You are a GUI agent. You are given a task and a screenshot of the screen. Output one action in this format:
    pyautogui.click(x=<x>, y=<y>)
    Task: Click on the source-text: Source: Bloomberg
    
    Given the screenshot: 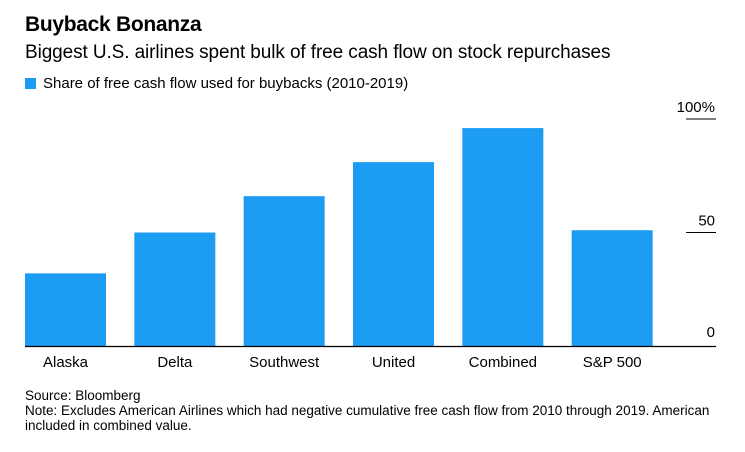 What is the action you would take?
    pyautogui.click(x=83, y=395)
    